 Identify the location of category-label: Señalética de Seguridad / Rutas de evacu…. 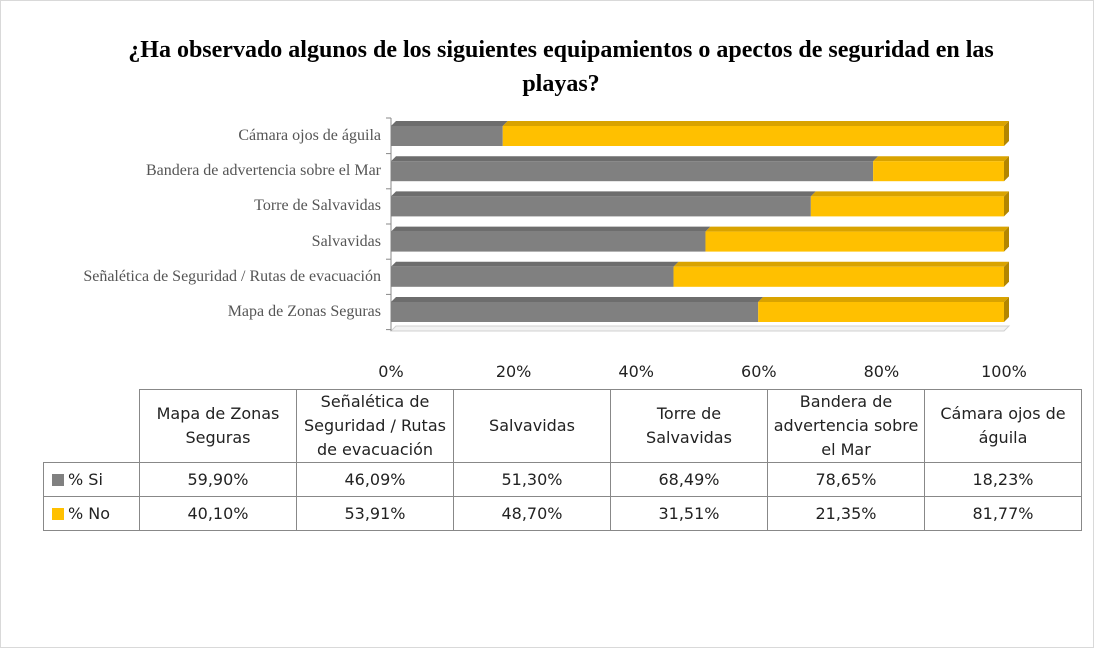
(232, 276).